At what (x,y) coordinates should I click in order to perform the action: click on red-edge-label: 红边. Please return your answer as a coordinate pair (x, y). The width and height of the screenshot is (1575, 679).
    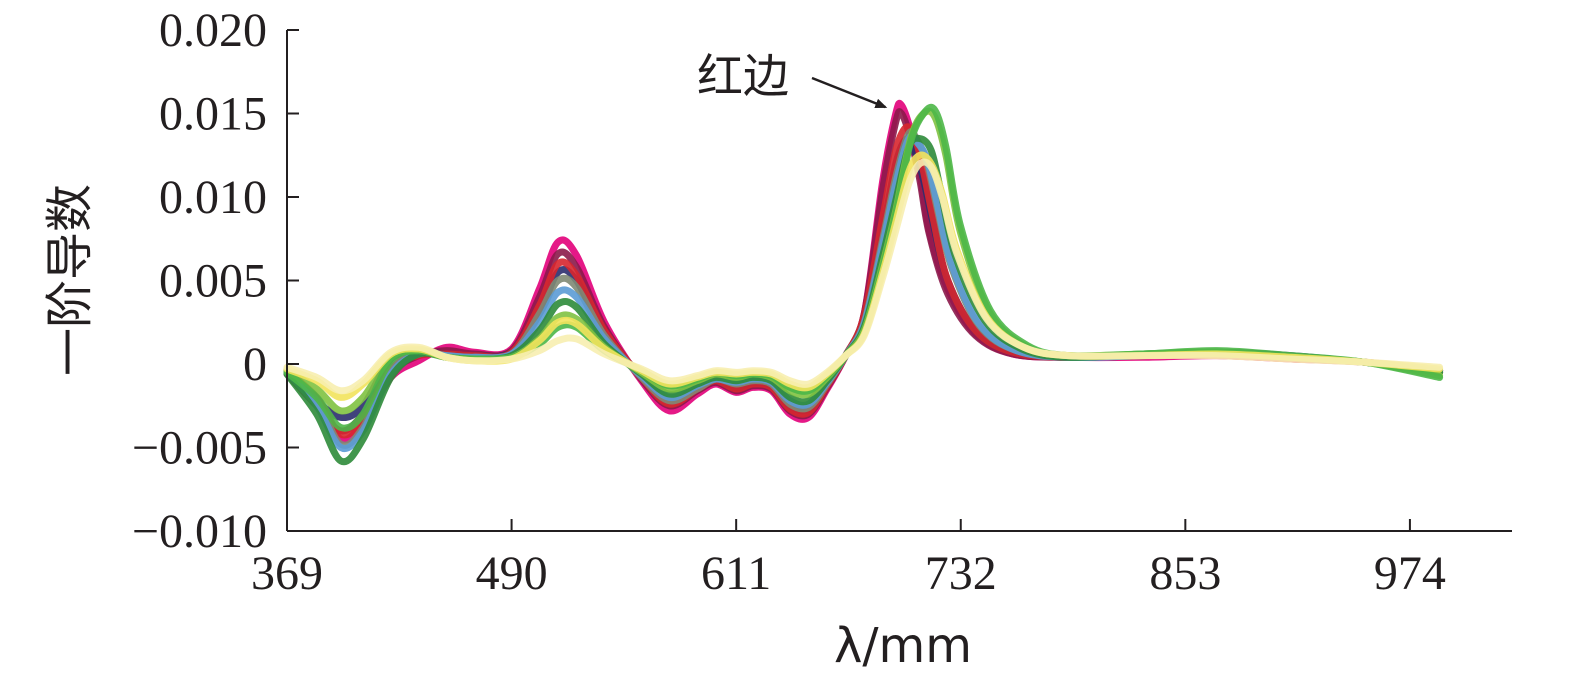
    Looking at the image, I should click on (743, 76).